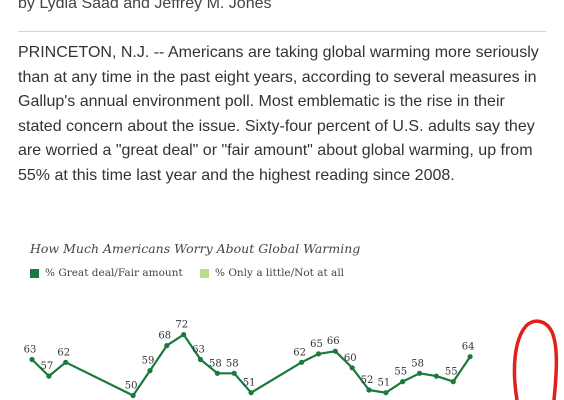 The image size is (564, 400). What do you see at coordinates (282, 31) in the screenshot?
I see `divider` at bounding box center [282, 31].